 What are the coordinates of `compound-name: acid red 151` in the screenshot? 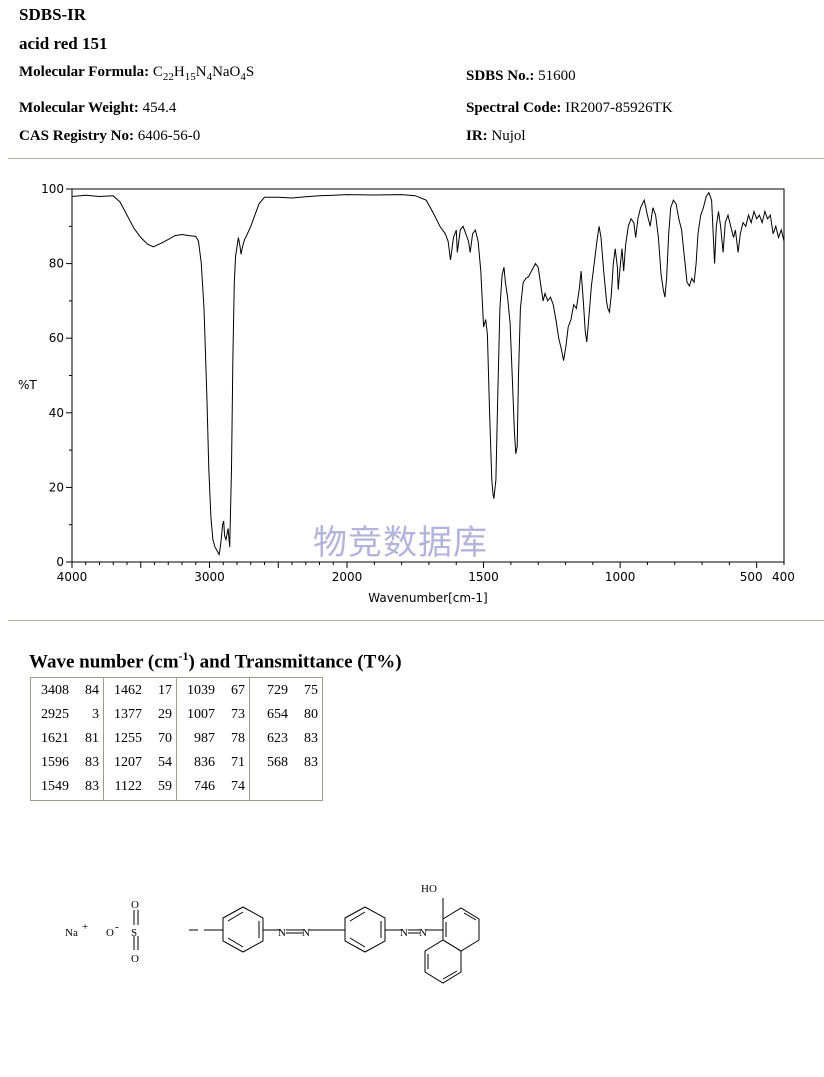 It's located at (63, 43).